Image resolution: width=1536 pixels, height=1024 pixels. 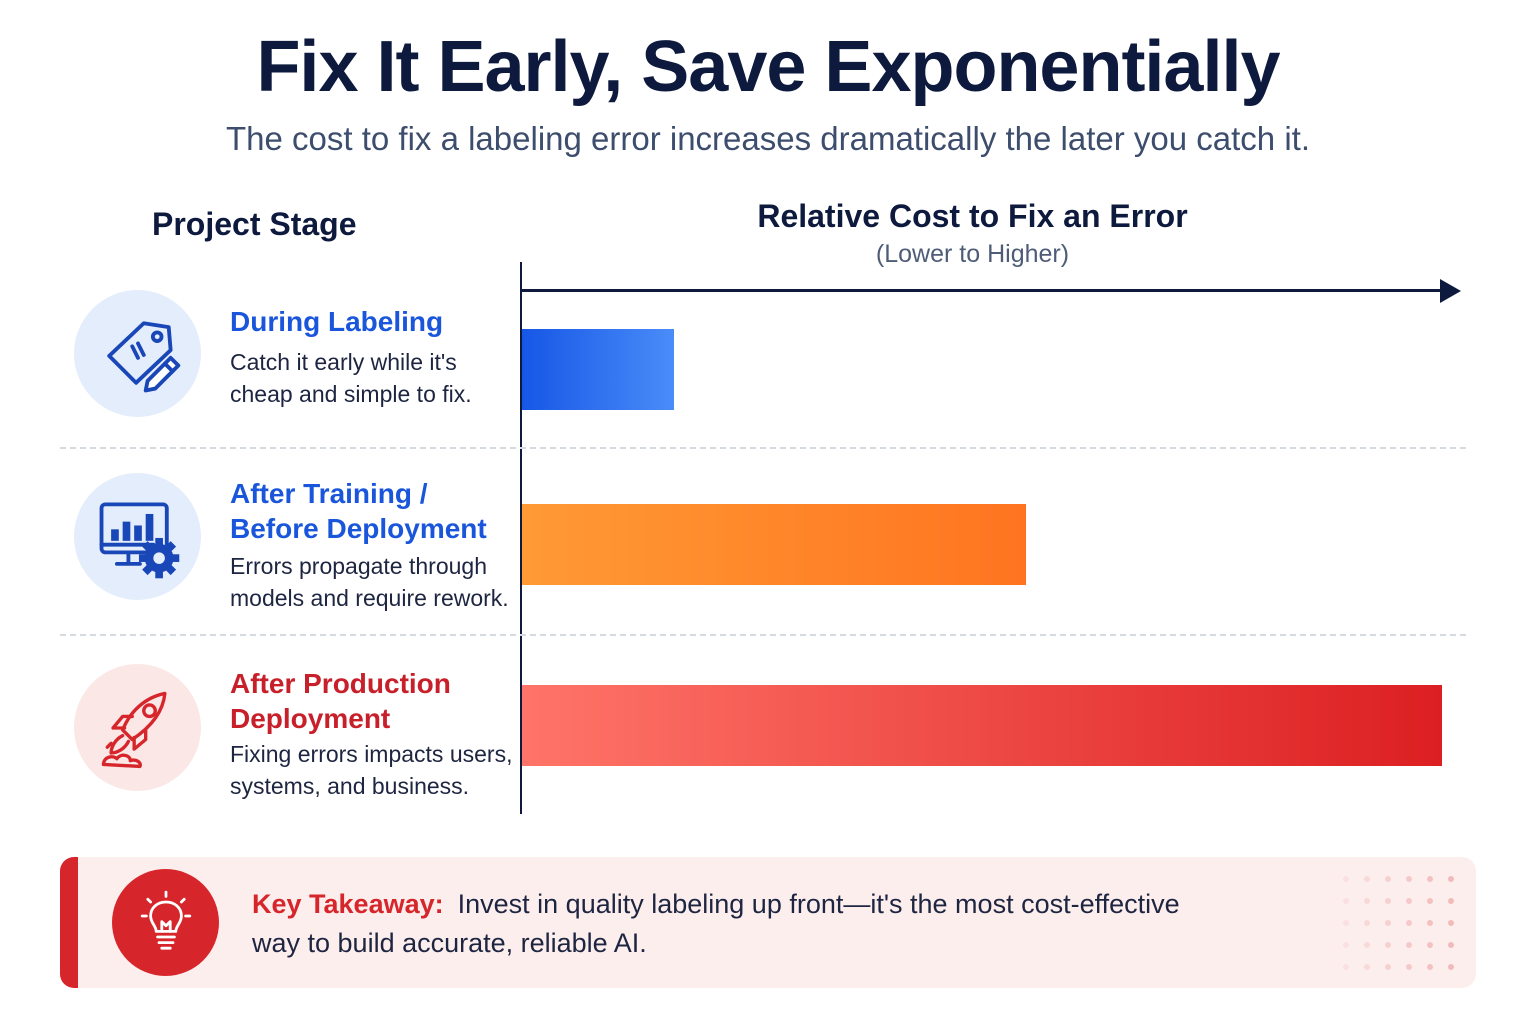 I want to click on bar-after-training, so click(x=774, y=544).